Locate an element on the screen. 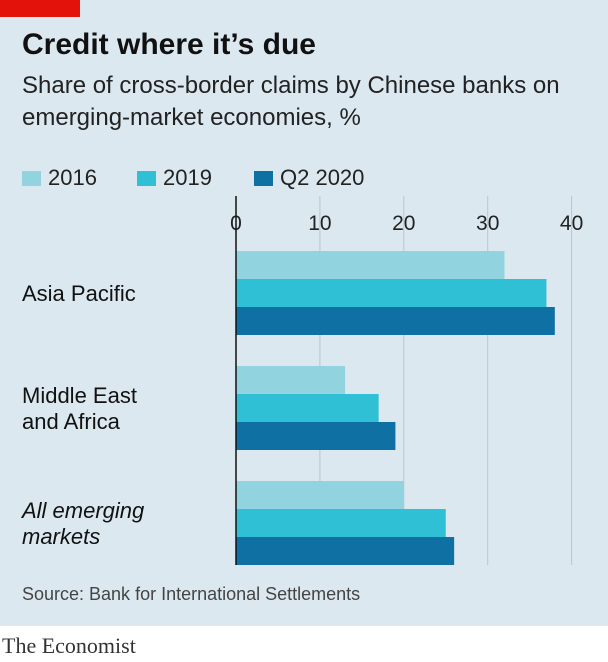 This screenshot has width=608, height=662. legend-swatch-q2-2020 is located at coordinates (263, 178).